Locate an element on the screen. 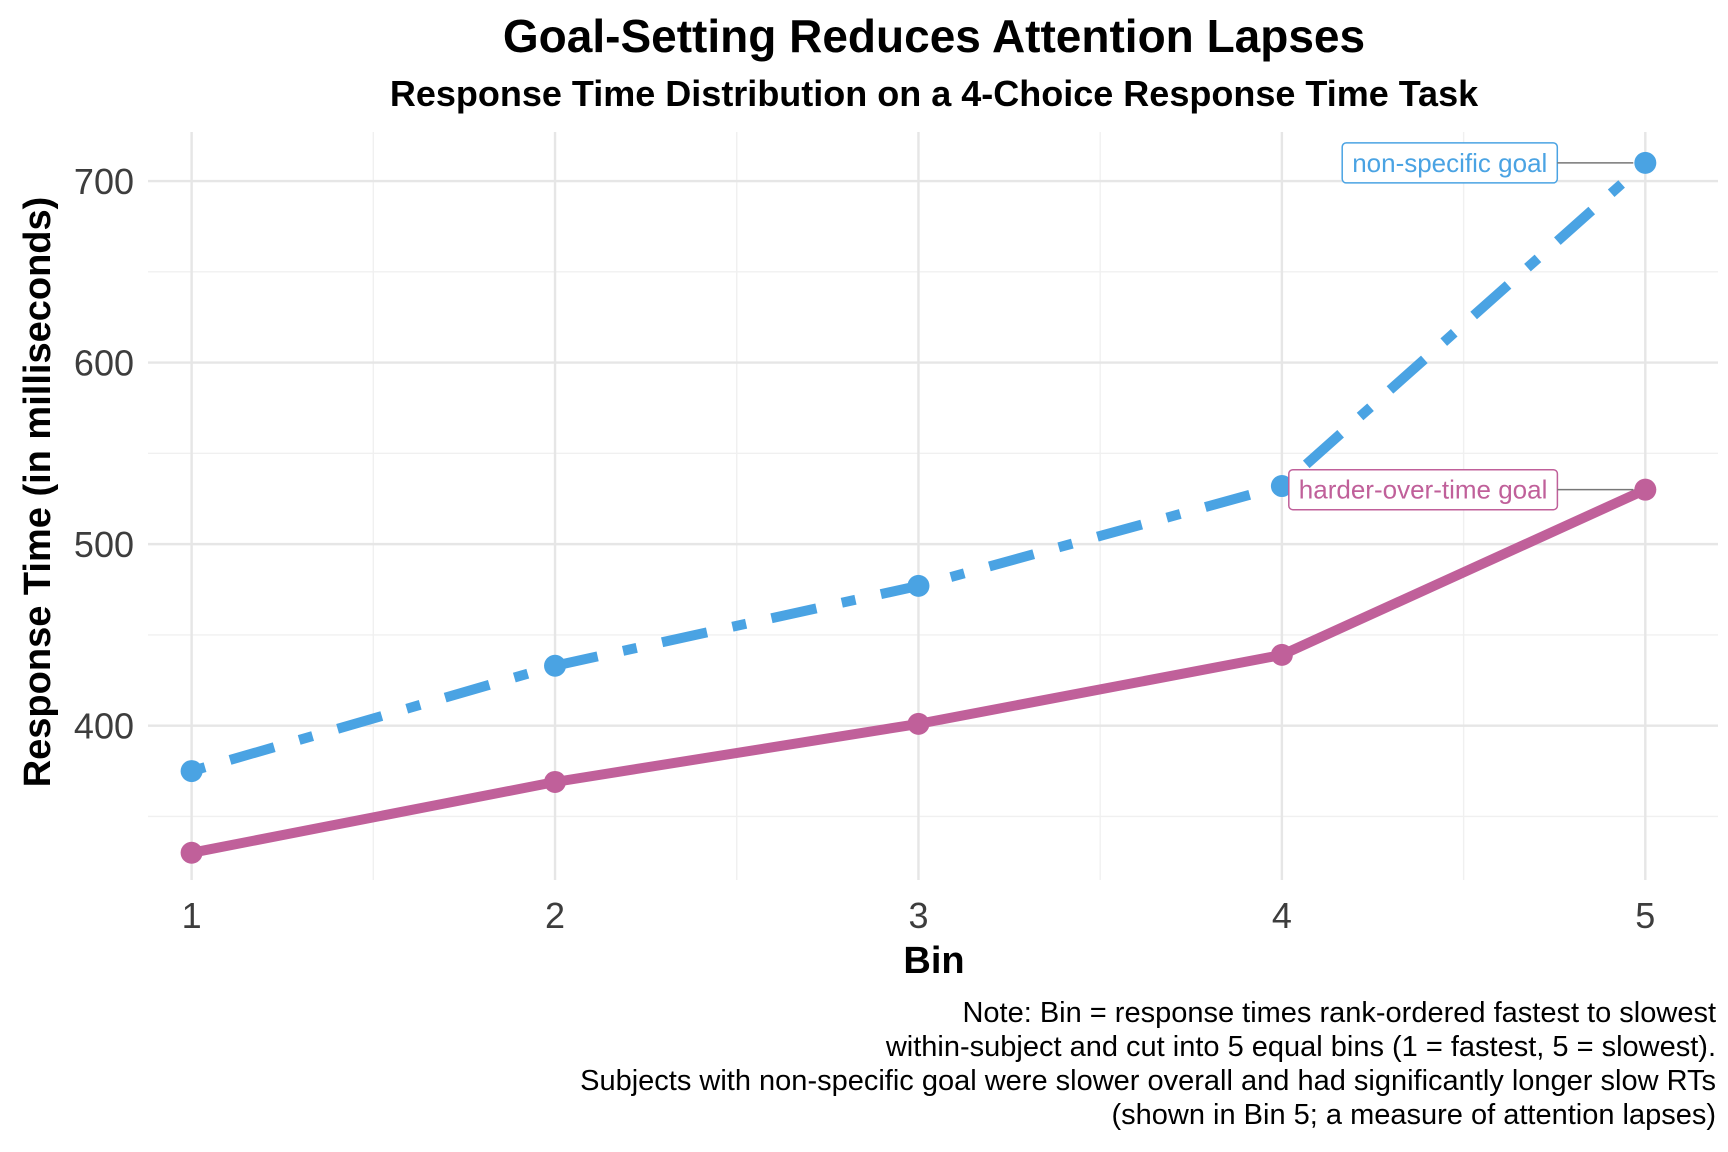 The height and width of the screenshot is (1152, 1728). x-axis-title: Bin is located at coordinates (933, 961).